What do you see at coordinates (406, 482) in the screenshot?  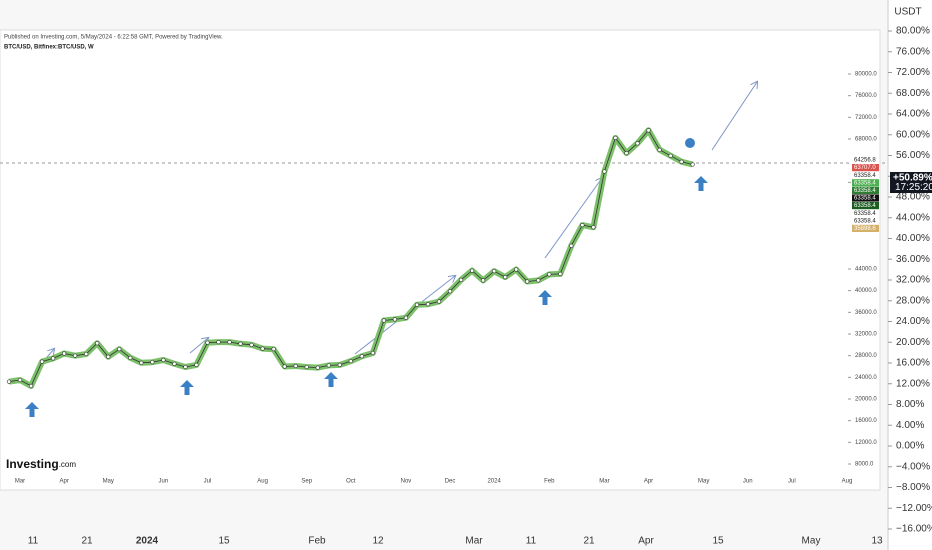 I see `x-tick-label: Nov` at bounding box center [406, 482].